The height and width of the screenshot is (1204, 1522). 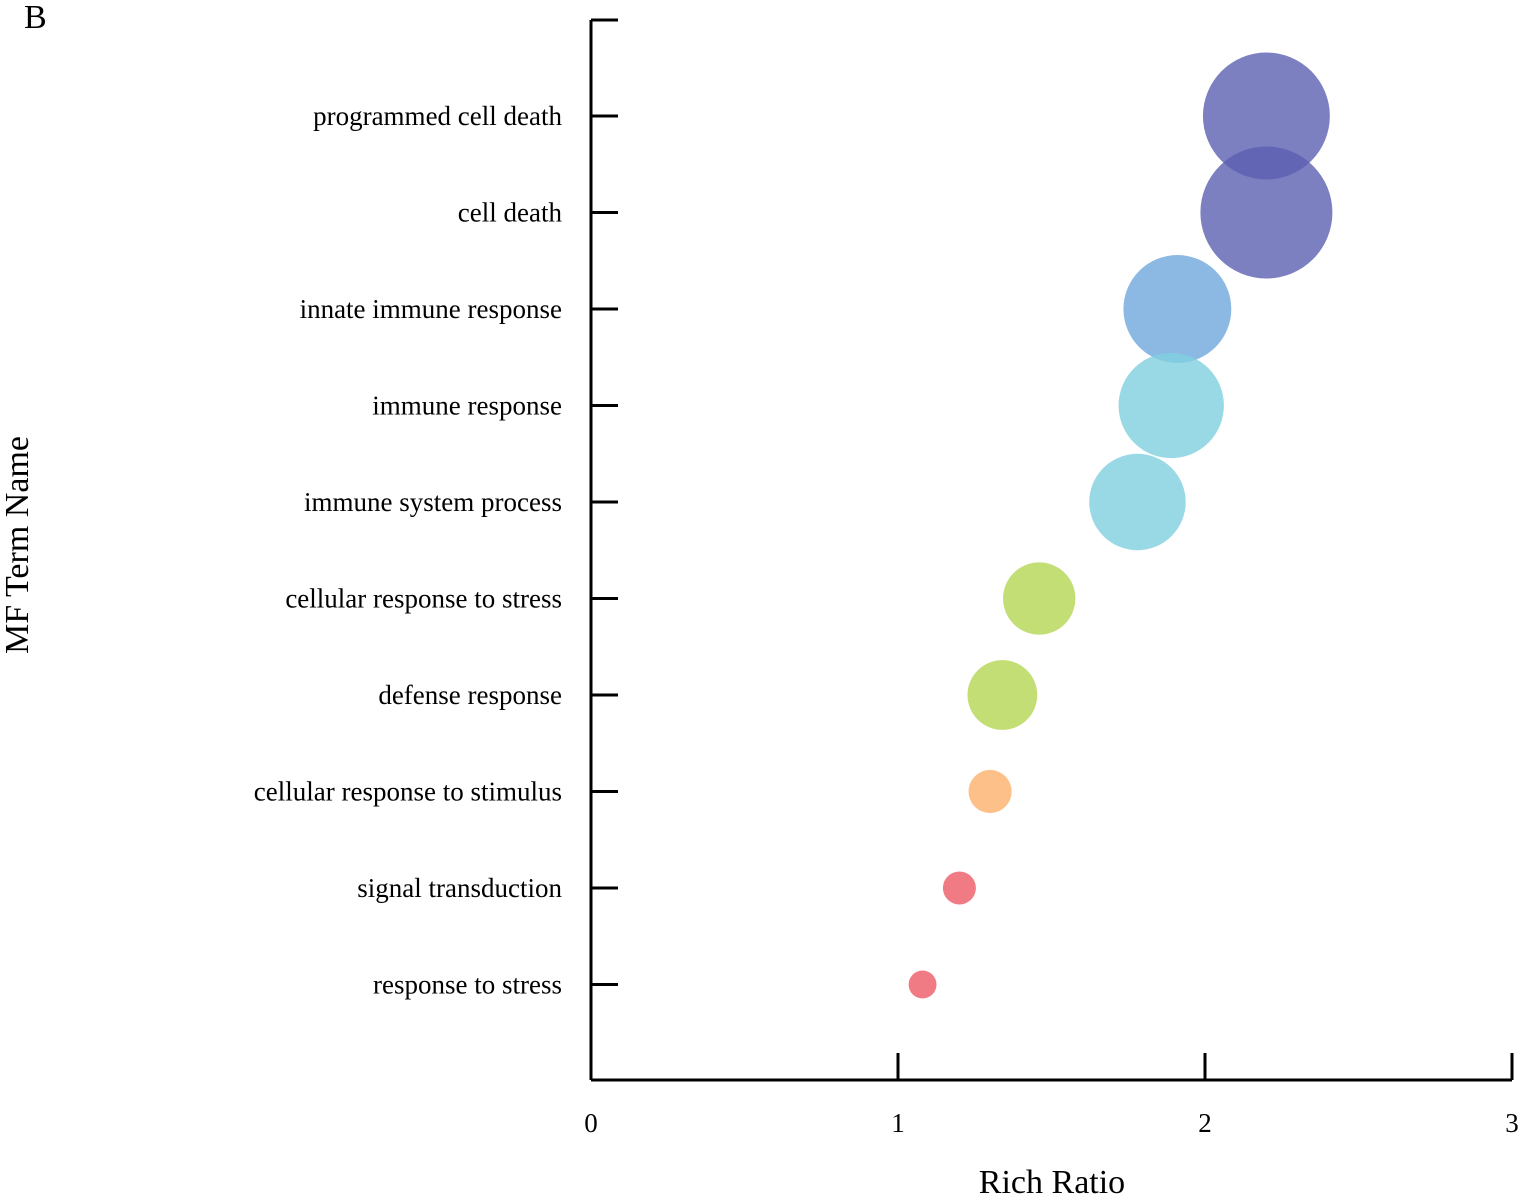 What do you see at coordinates (1052, 1181) in the screenshot?
I see `x-axis-label: Rich Ratio` at bounding box center [1052, 1181].